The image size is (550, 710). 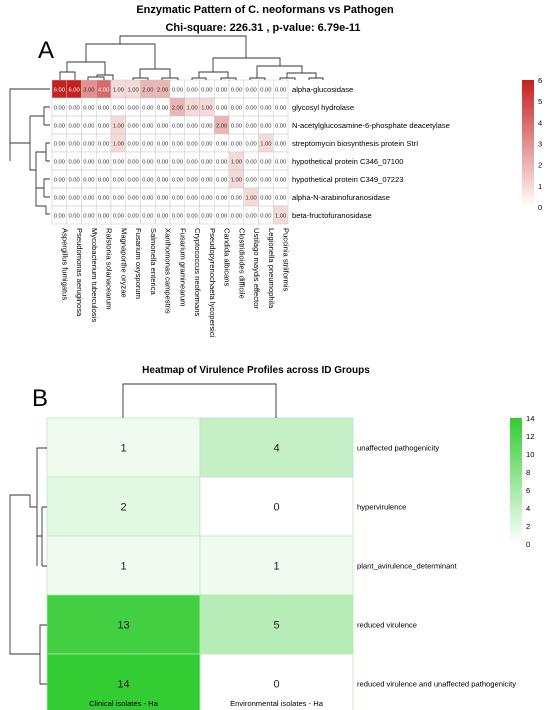 What do you see at coordinates (123, 685) in the screenshot?
I see `cell-label: 14` at bounding box center [123, 685].